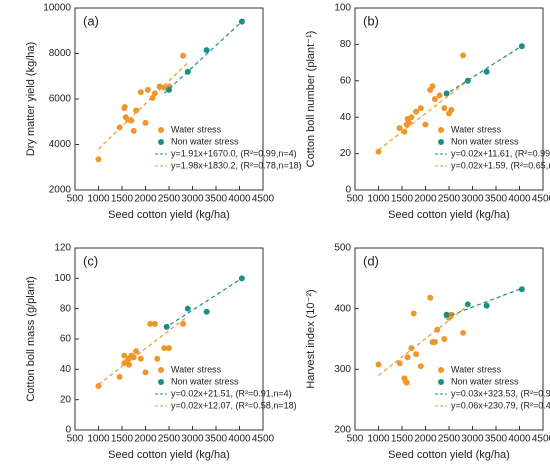 The width and height of the screenshot is (550, 469). What do you see at coordinates (311, 338) in the screenshot?
I see `y-axis-label: Harvest index (10⁻²)` at bounding box center [311, 338].